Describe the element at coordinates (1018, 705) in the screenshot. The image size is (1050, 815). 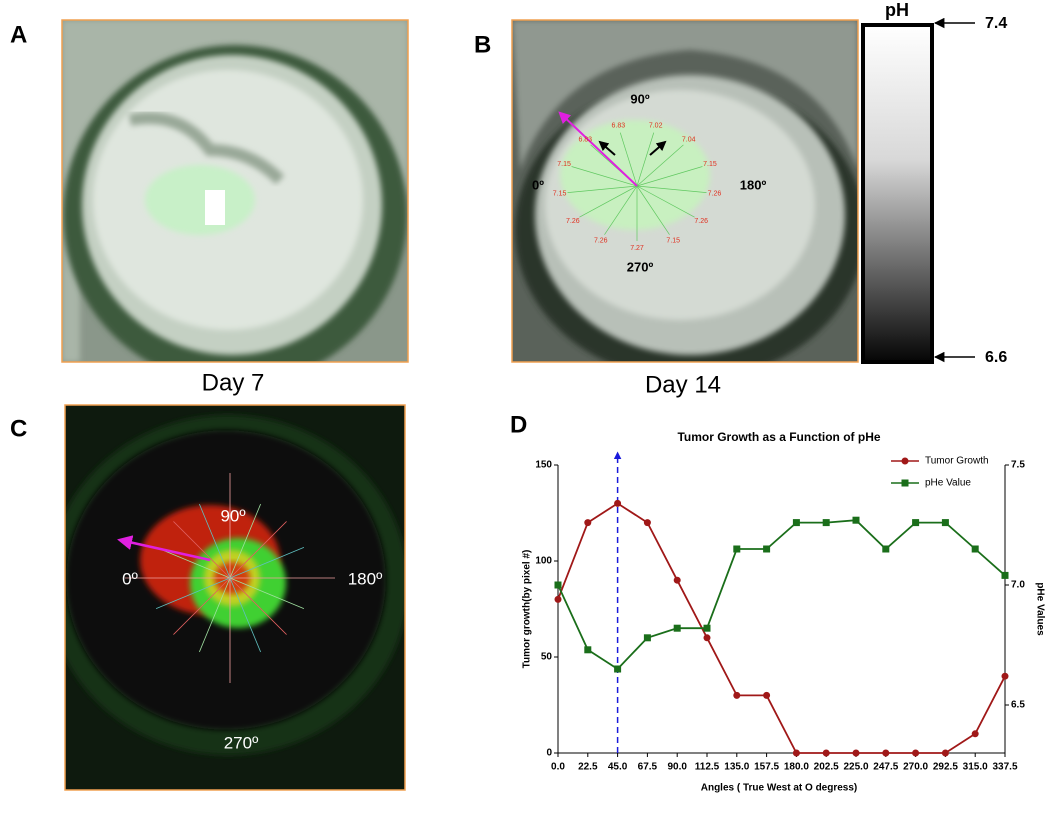
I see `y2-tick-label: 6.5` at that location.